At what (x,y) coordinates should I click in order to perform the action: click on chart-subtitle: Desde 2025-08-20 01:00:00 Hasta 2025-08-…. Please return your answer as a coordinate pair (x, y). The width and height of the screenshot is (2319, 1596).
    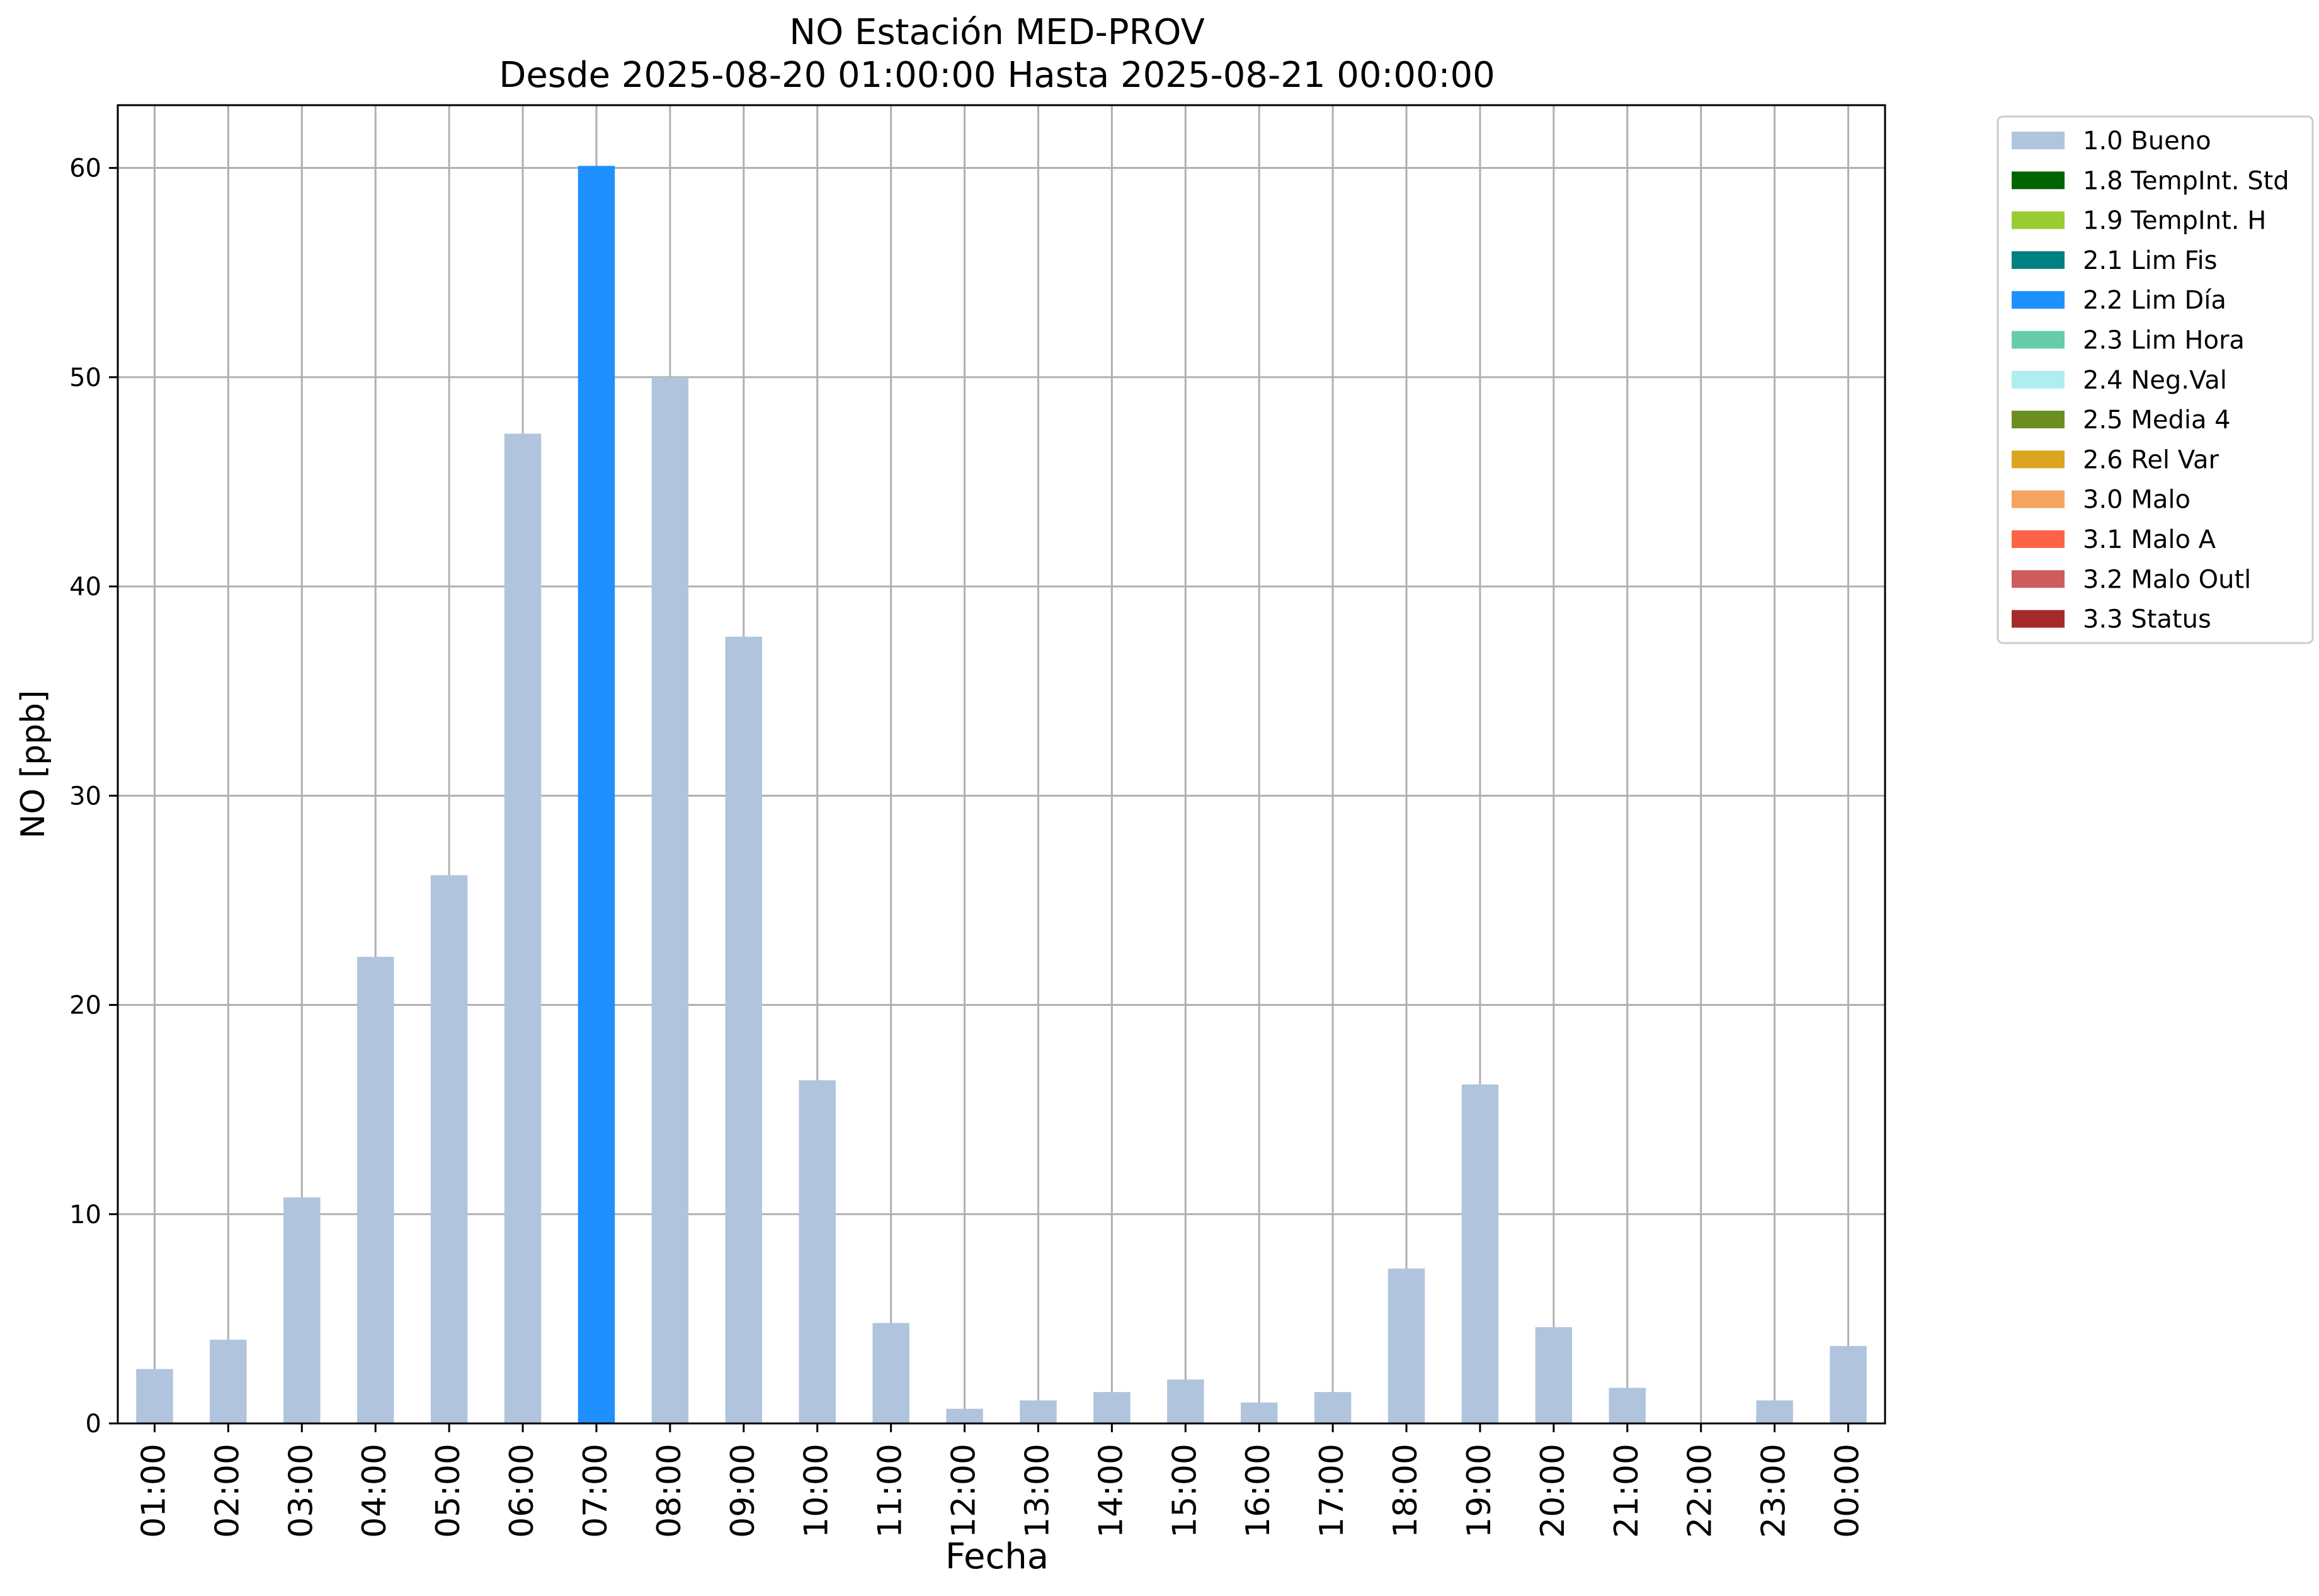
    Looking at the image, I should click on (997, 75).